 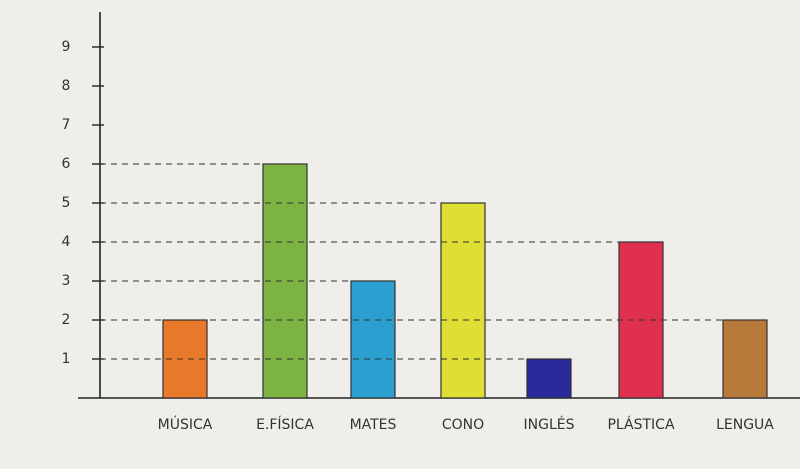 I want to click on y-tick-label: 9, so click(x=66, y=47).